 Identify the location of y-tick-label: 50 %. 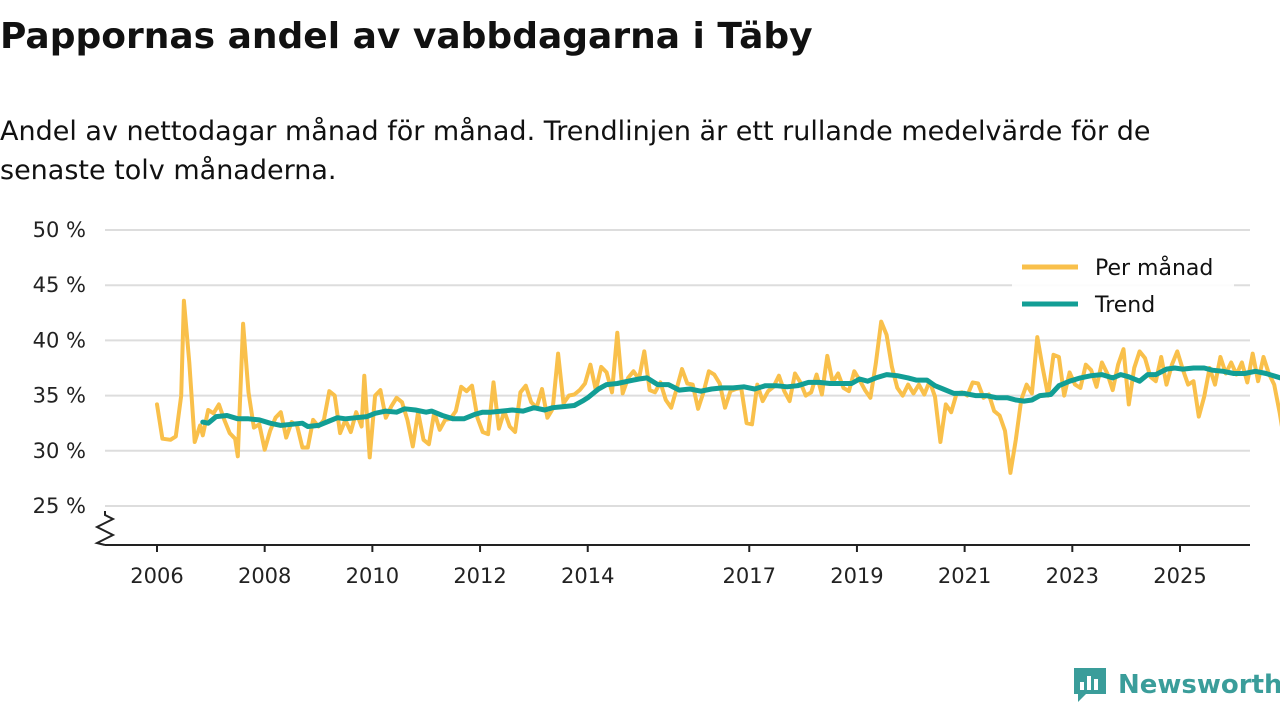
(59, 230).